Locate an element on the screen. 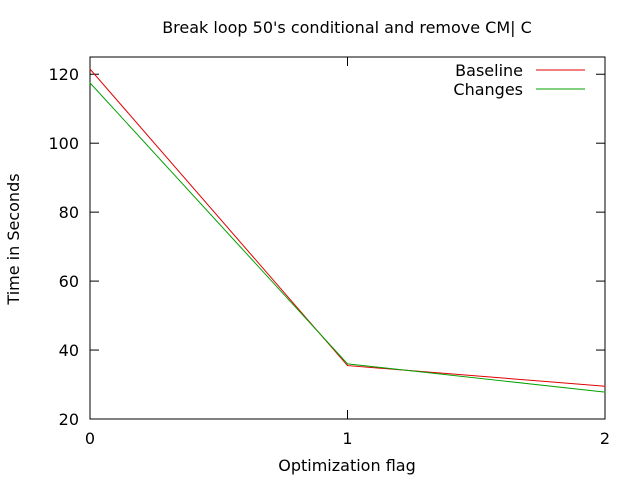 The width and height of the screenshot is (640, 484). y-tick-label: 100 is located at coordinates (63, 143).